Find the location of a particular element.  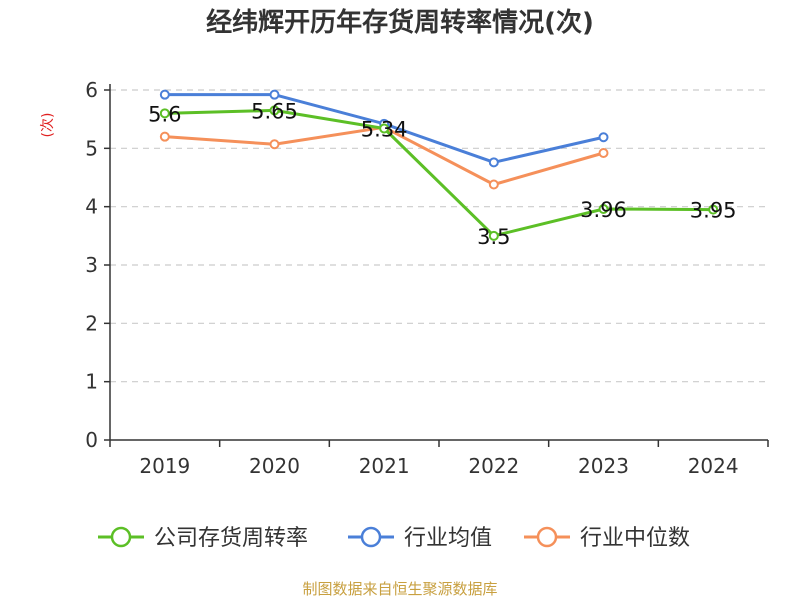

x-tick-label: 2021 is located at coordinates (384, 466).